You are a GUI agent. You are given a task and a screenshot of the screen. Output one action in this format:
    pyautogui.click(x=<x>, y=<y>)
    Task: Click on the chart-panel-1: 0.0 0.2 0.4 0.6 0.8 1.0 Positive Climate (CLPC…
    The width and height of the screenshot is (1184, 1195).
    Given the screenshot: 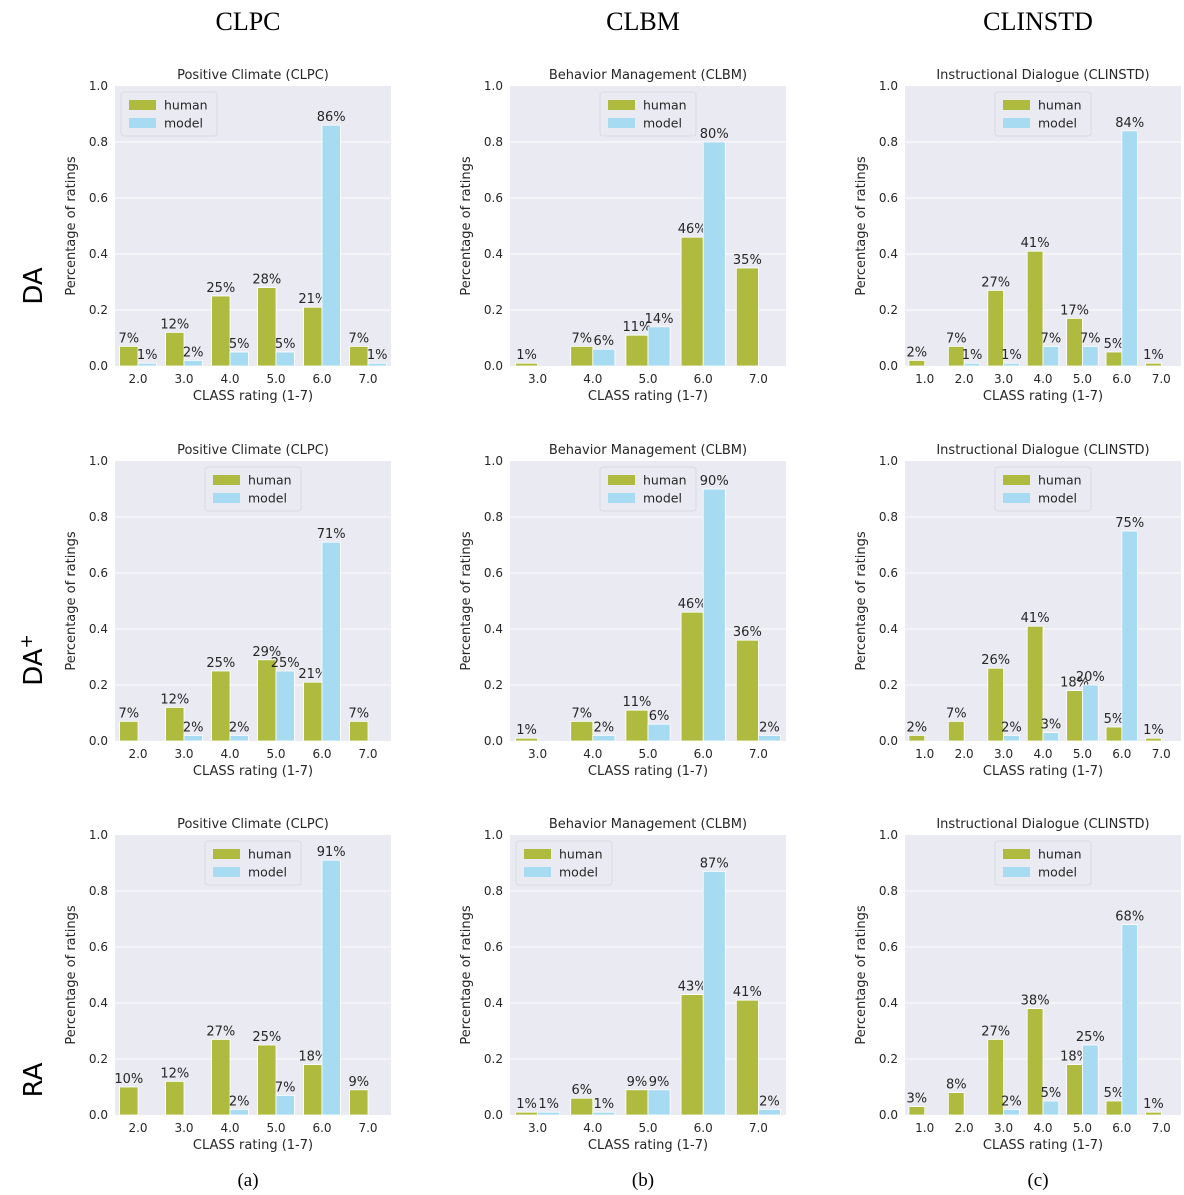 What is the action you would take?
    pyautogui.click(x=227, y=236)
    